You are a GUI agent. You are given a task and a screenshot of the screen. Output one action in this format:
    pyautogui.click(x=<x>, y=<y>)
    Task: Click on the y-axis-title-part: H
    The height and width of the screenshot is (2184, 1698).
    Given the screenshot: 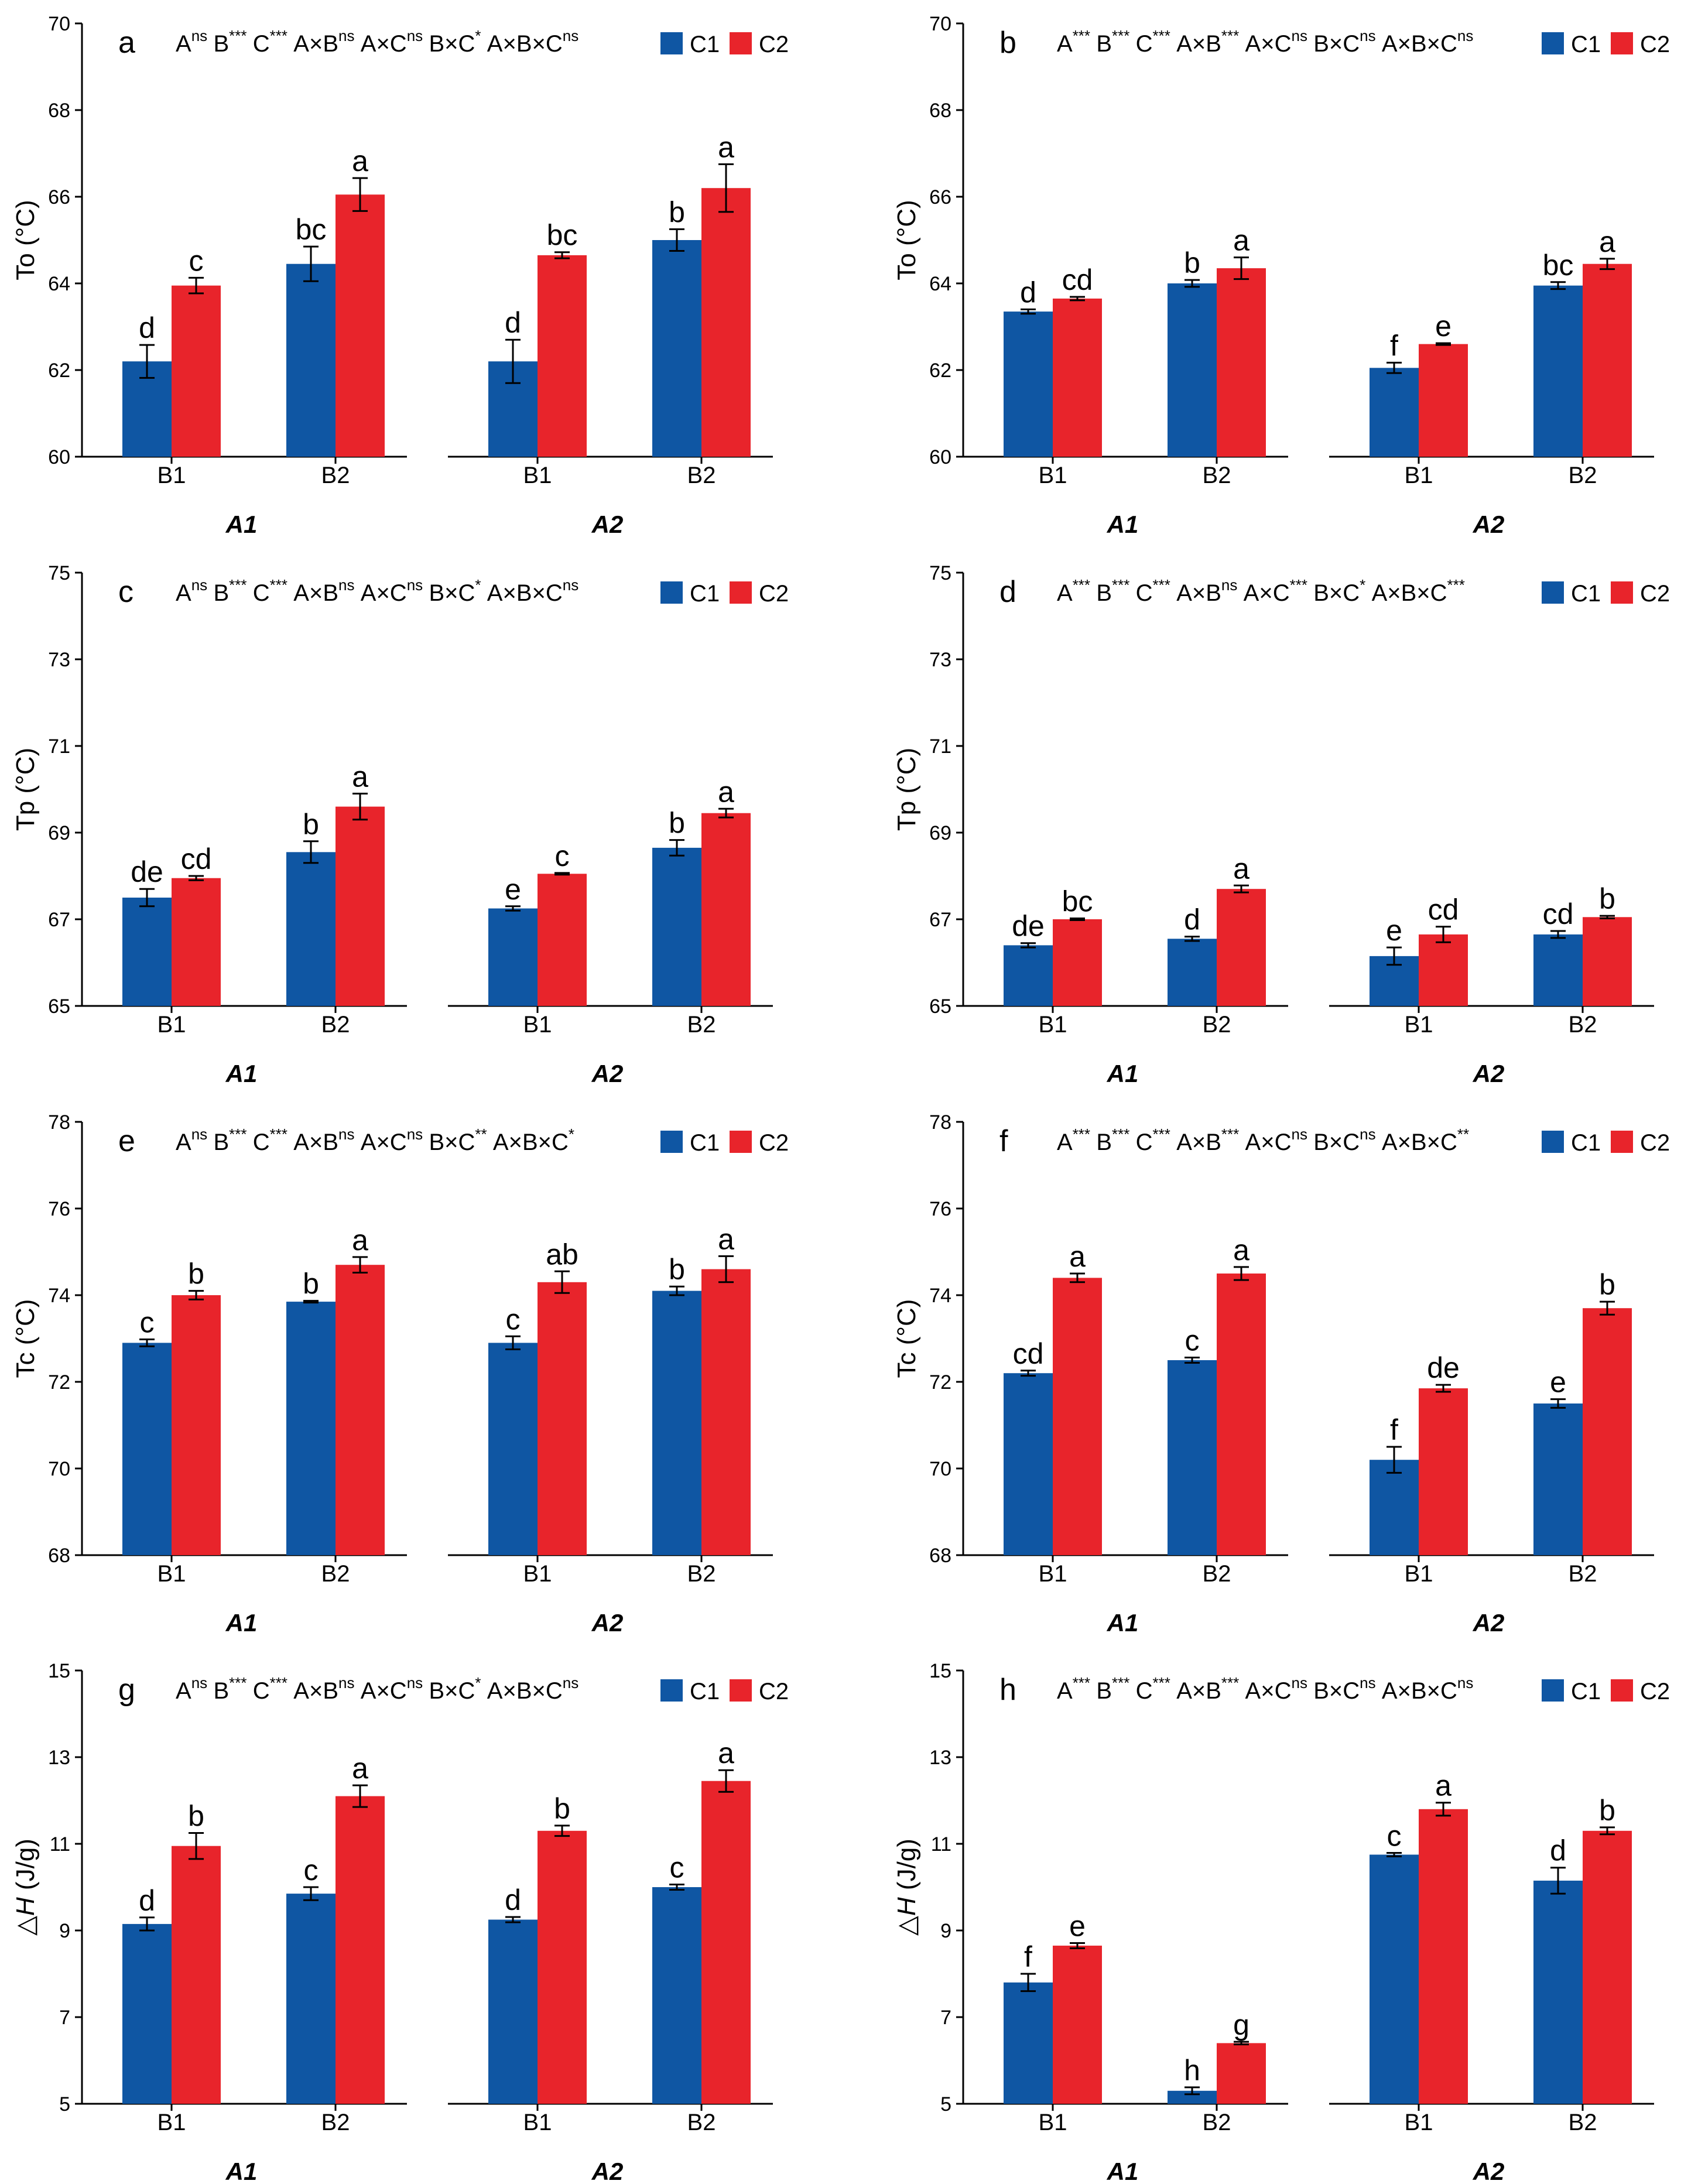 What is the action you would take?
    pyautogui.click(x=25, y=1906)
    